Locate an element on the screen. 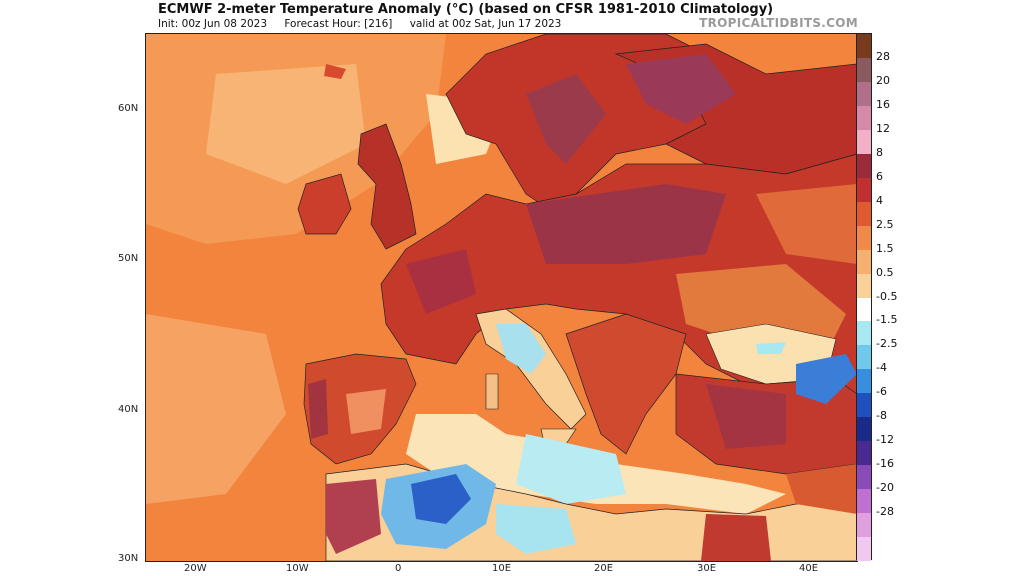  colorbar-tick-label: 4 is located at coordinates (879, 200).